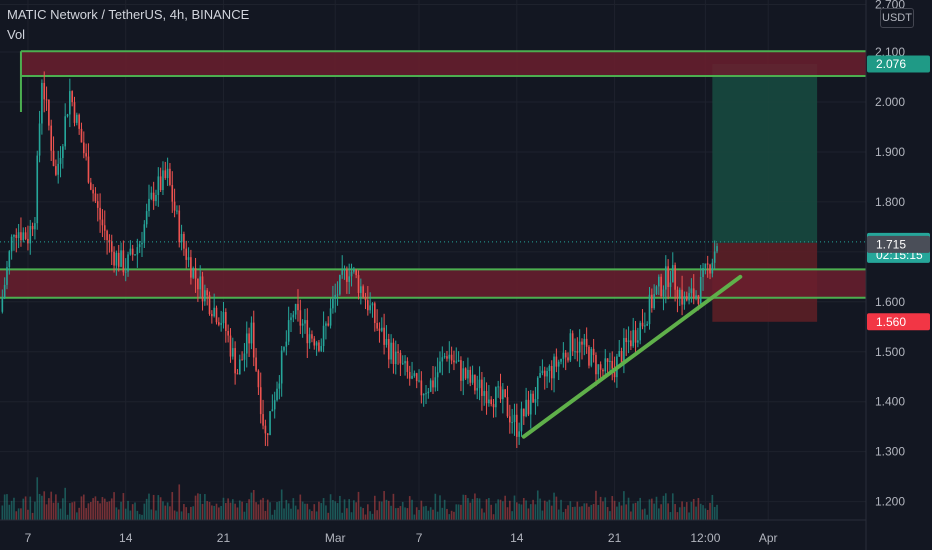  What do you see at coordinates (891, 322) in the screenshot?
I see `price-tag-label: 1.560` at bounding box center [891, 322].